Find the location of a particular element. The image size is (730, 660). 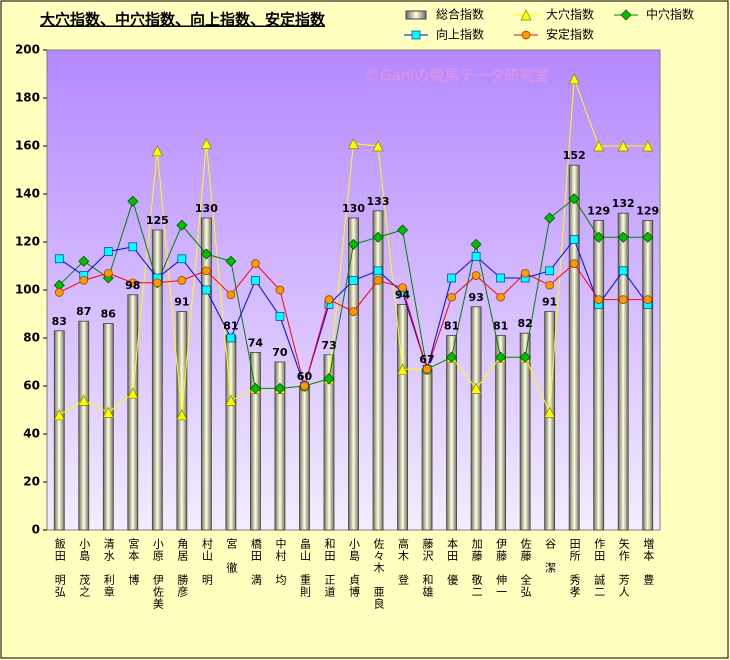

x-tick-label: 高木 登 is located at coordinates (403, 561).